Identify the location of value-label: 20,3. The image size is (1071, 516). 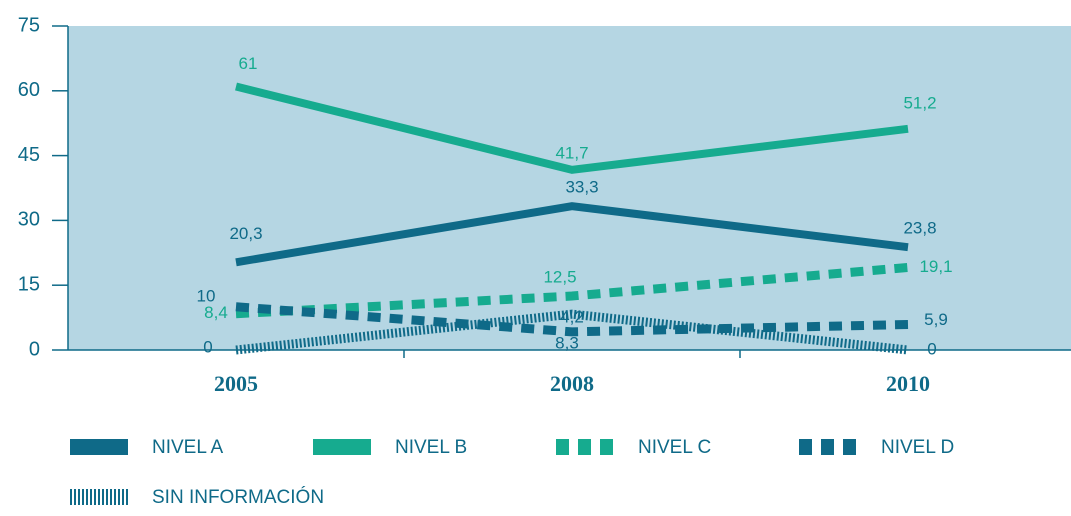
(245, 233).